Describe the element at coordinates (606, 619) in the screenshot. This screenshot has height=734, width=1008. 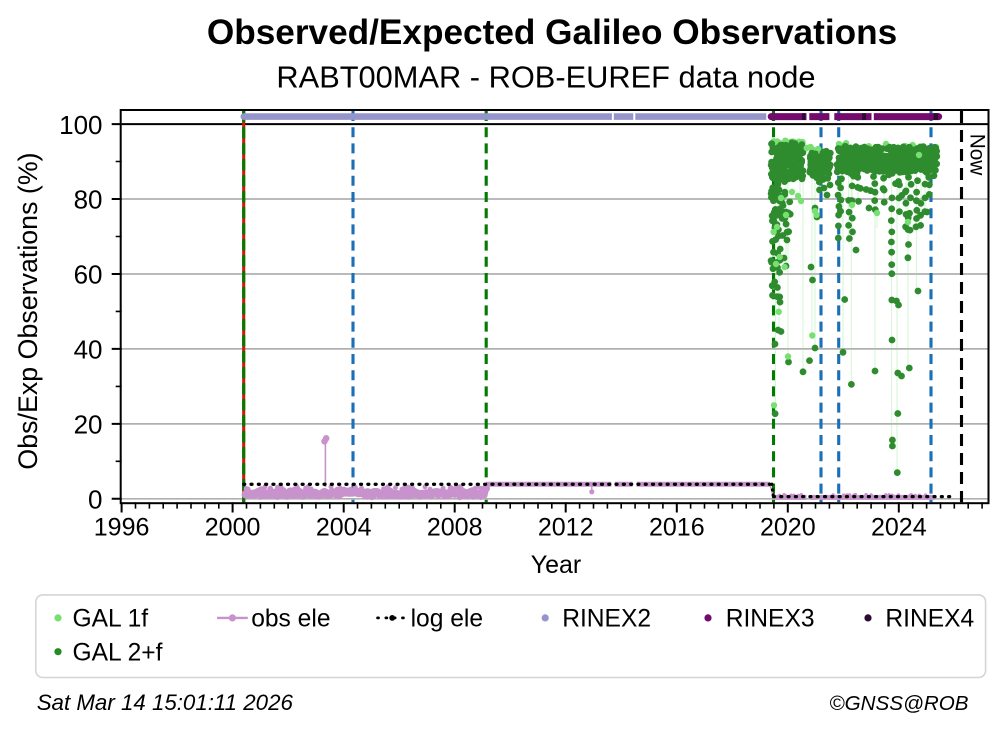
I see `svg-text: RINEX2` at that location.